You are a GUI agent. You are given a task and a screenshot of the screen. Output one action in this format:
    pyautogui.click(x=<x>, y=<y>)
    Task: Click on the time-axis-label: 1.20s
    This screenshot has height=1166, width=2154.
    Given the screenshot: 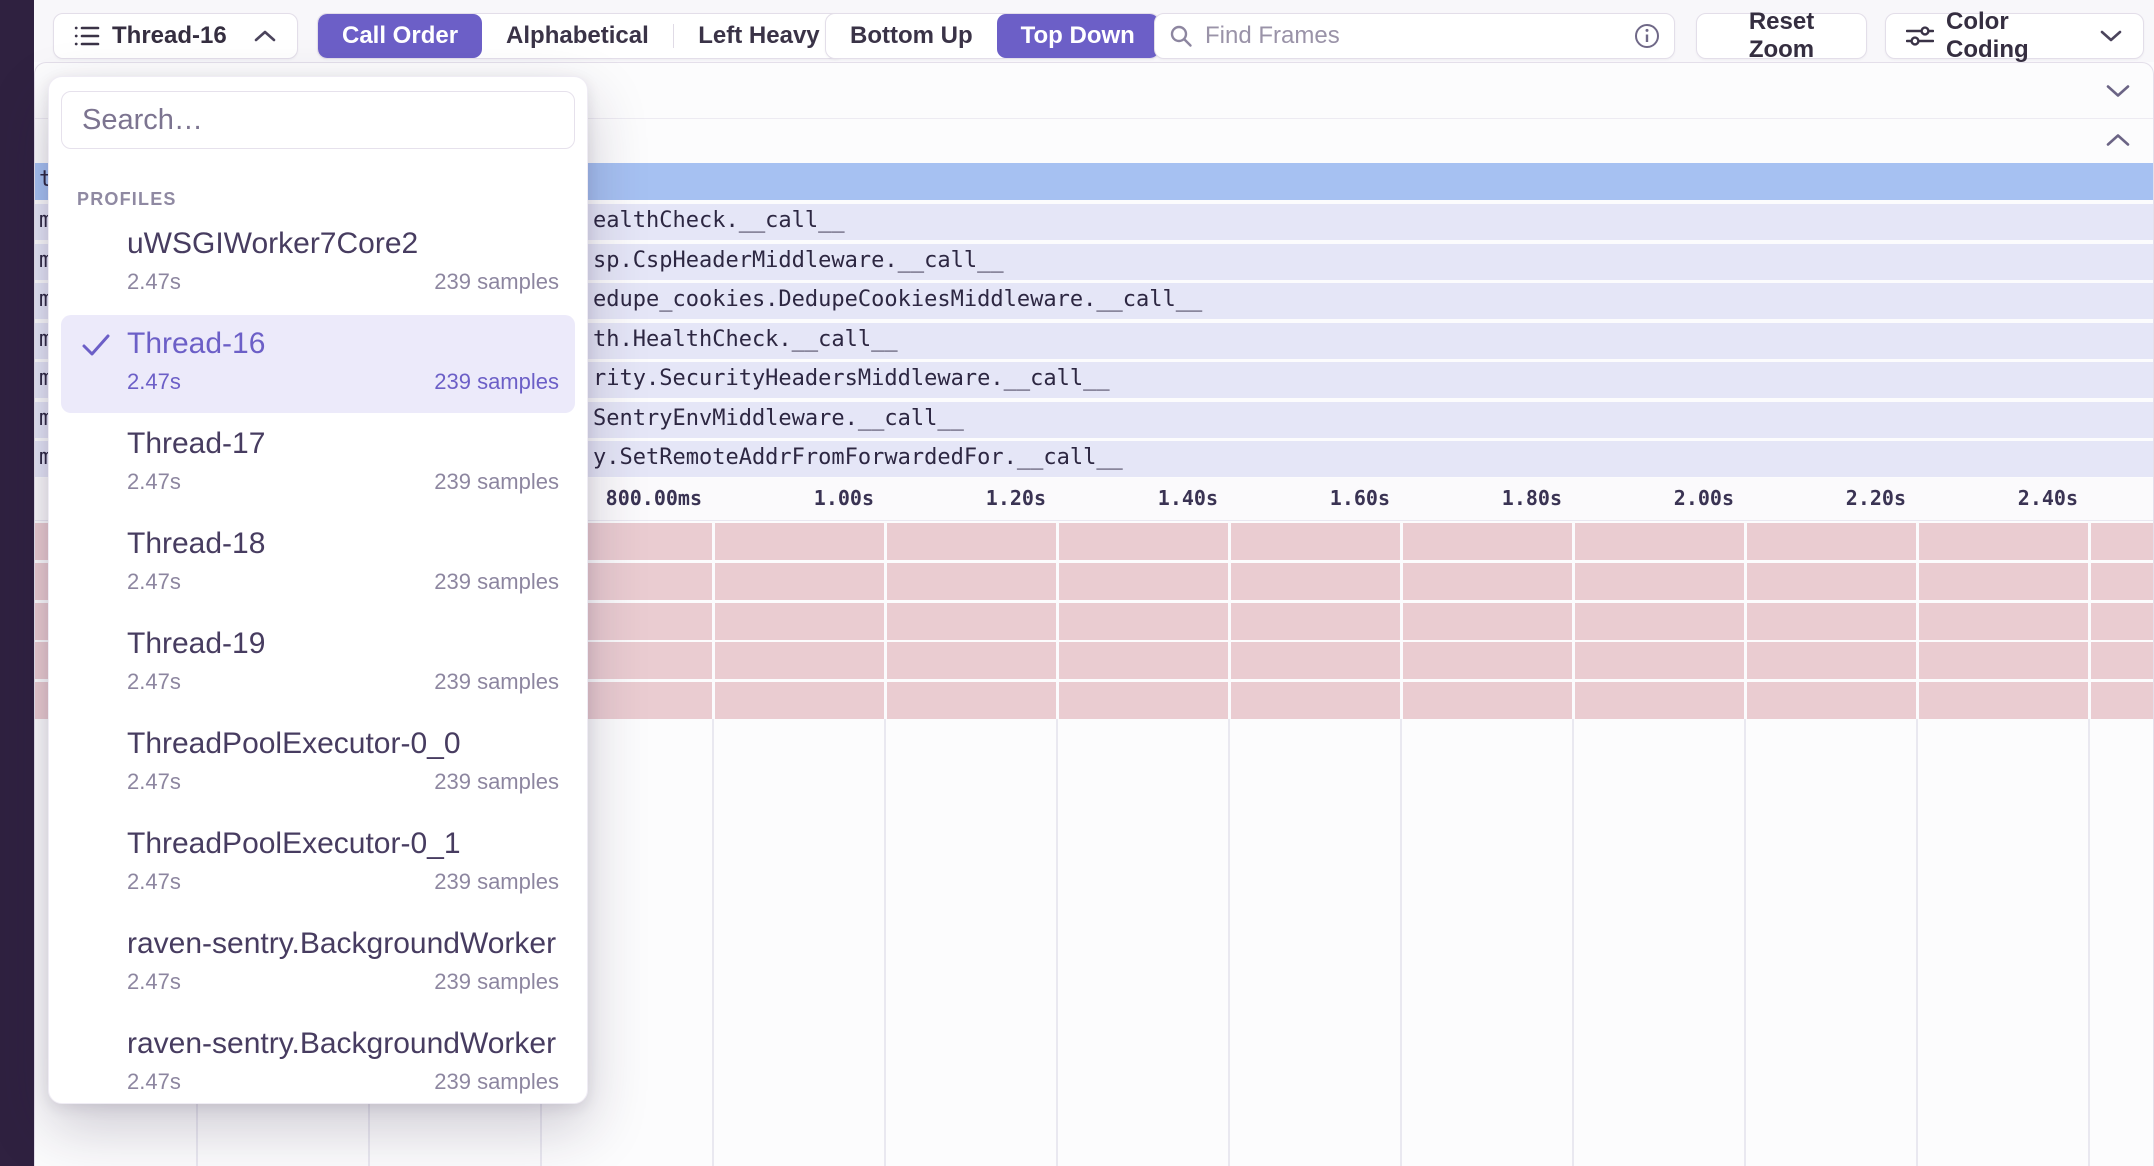 What is the action you would take?
    pyautogui.click(x=1015, y=498)
    